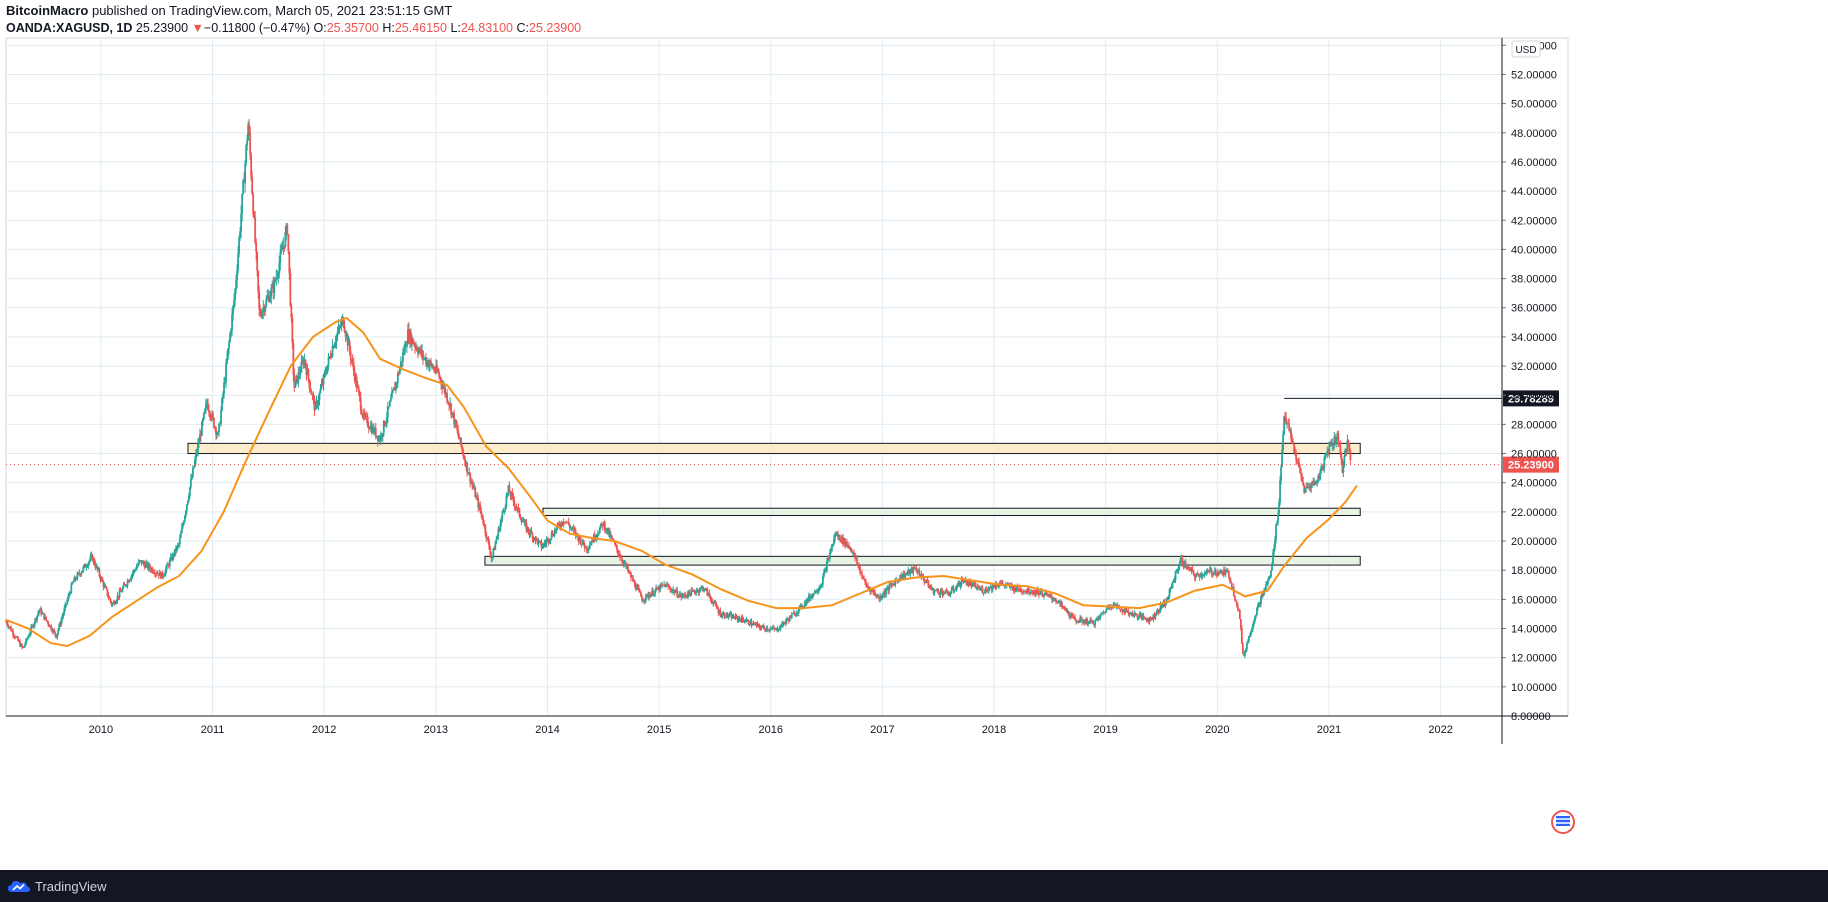  Describe the element at coordinates (1563, 822) in the screenshot. I see `publisher-badge` at that location.